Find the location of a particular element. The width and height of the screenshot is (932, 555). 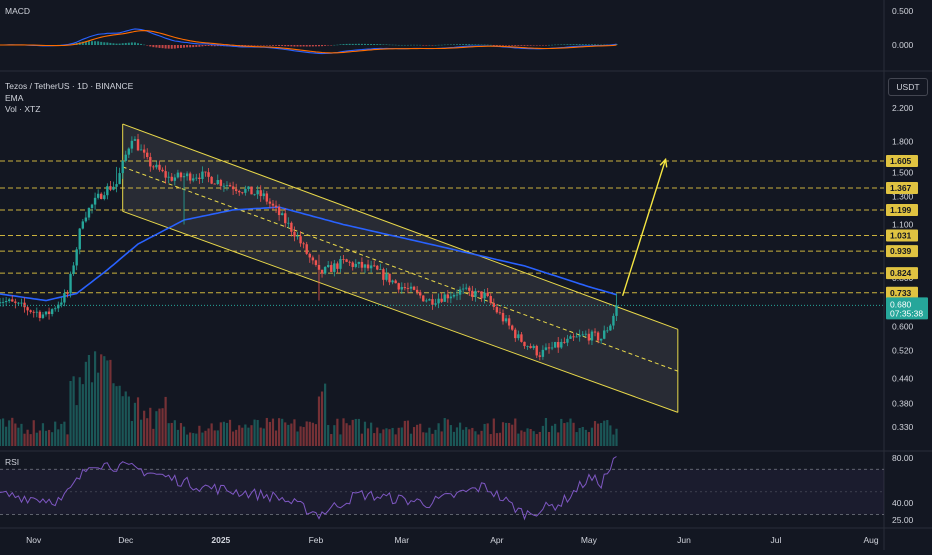

price-axis-label: 1.800 is located at coordinates (903, 142).